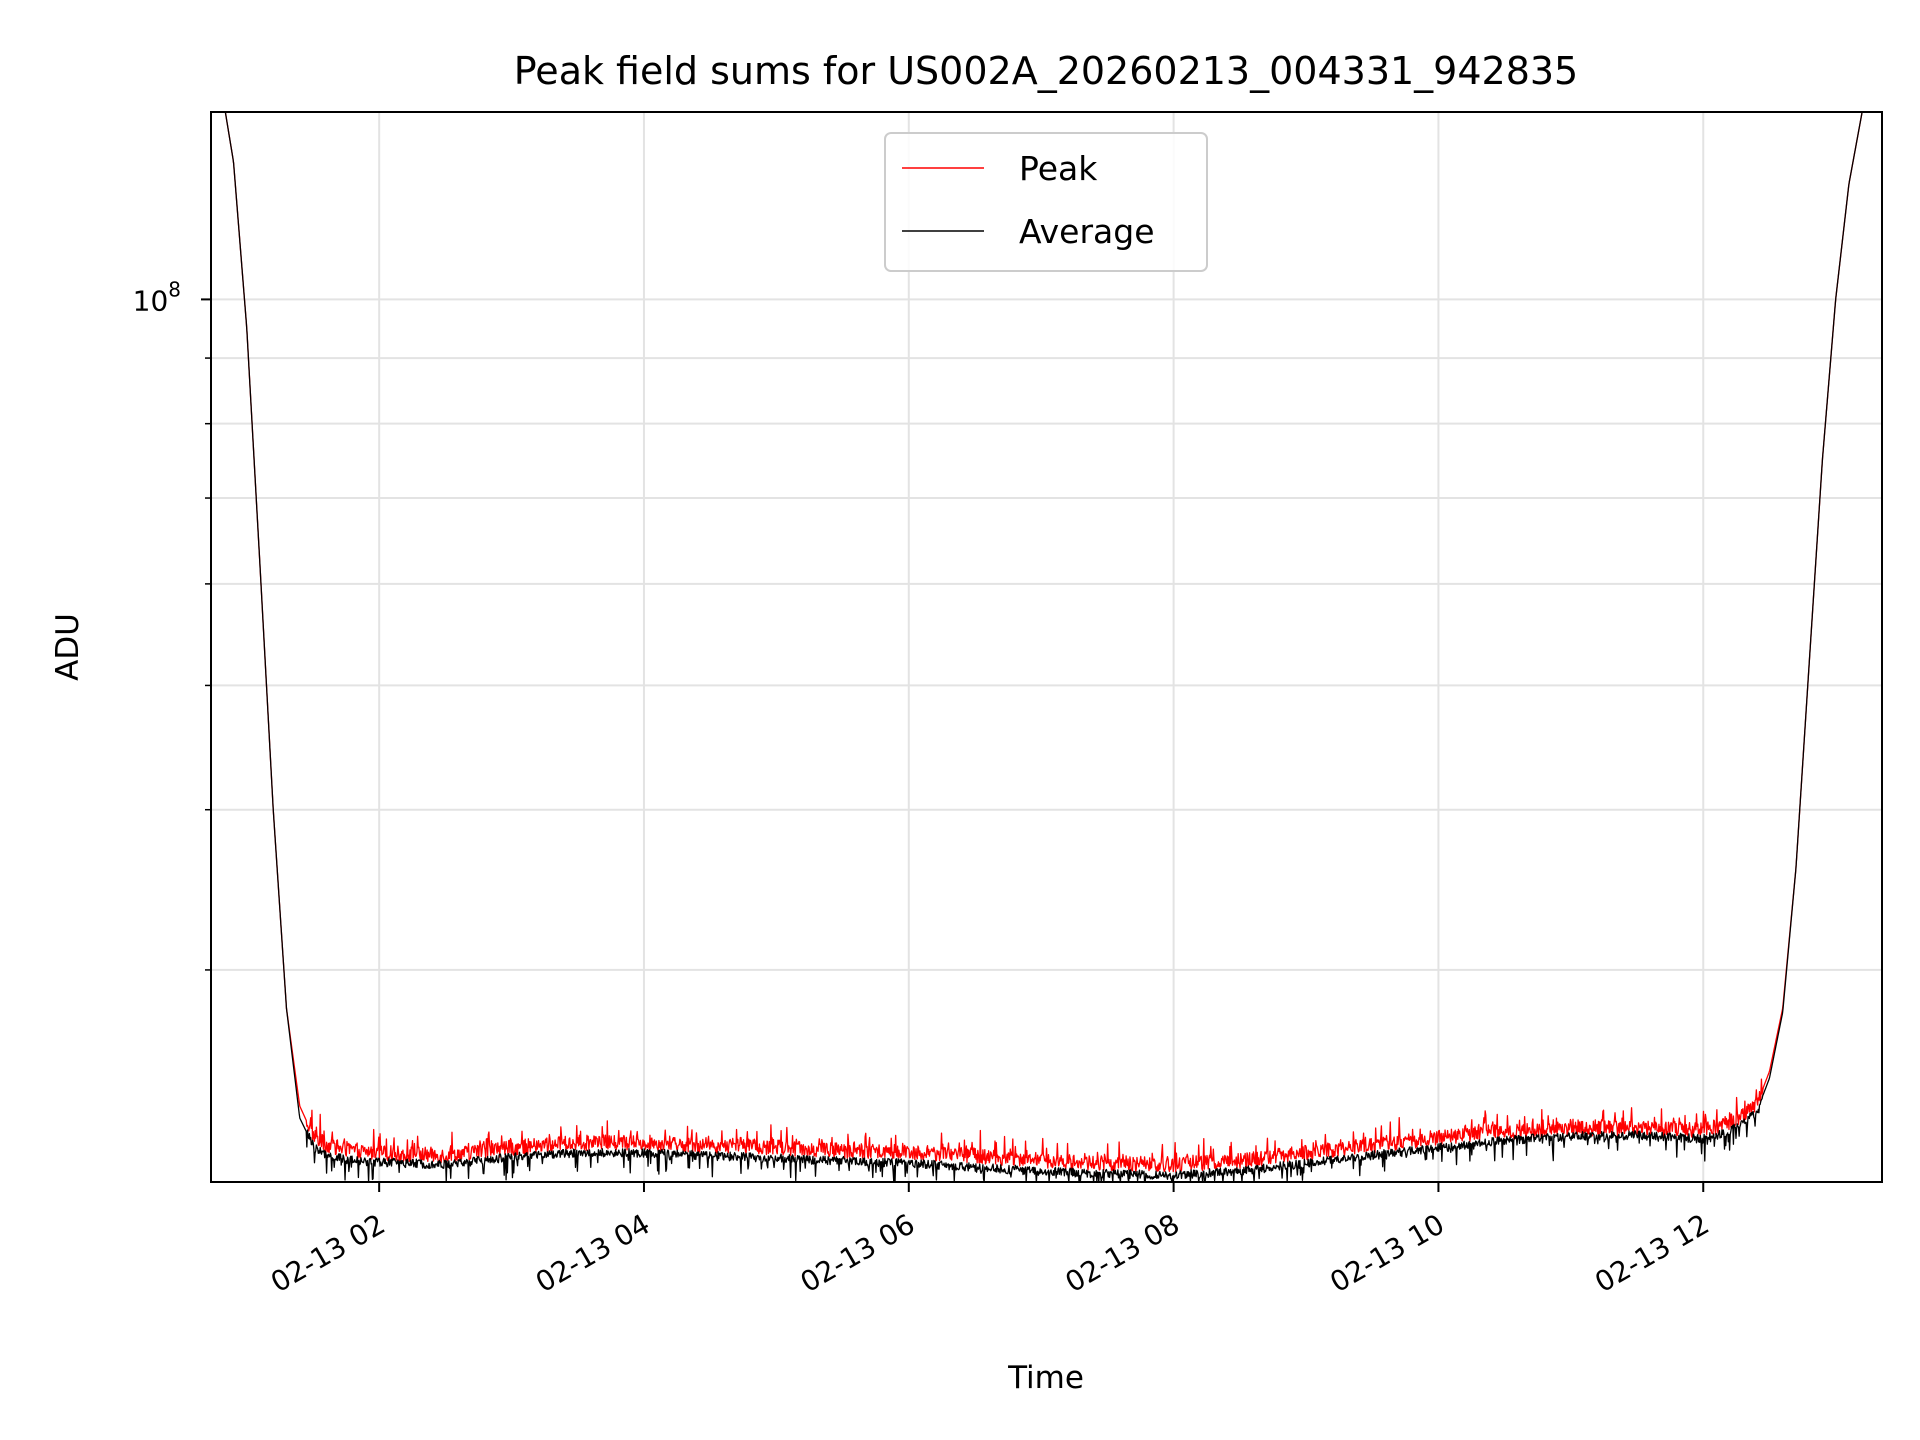 The image size is (1920, 1440). I want to click on x-axis-label: Time, so click(1045, 1378).